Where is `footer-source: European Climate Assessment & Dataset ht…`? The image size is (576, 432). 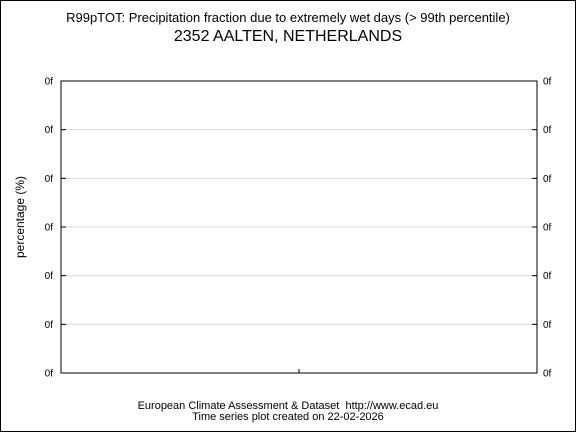
footer-source: European Climate Assessment & Dataset ht… is located at coordinates (288, 406).